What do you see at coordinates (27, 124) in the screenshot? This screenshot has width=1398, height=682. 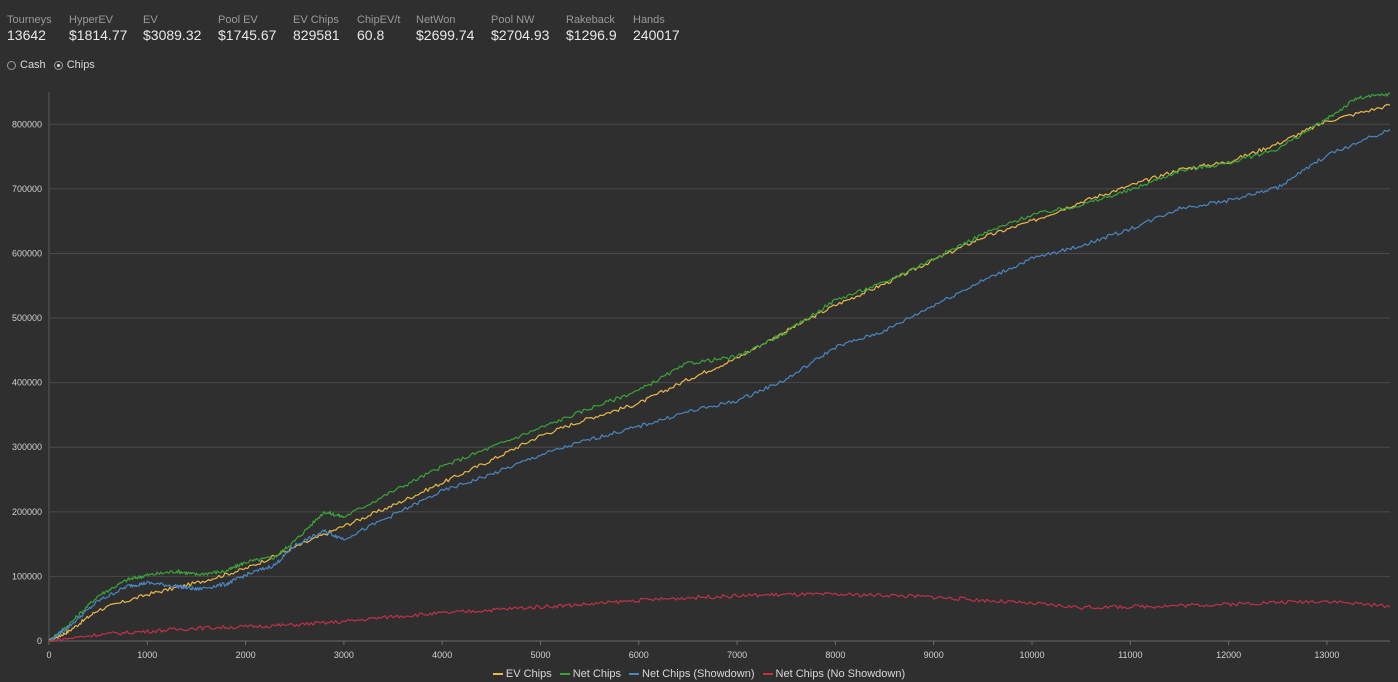 I see `y-tick-label: 800000` at bounding box center [27, 124].